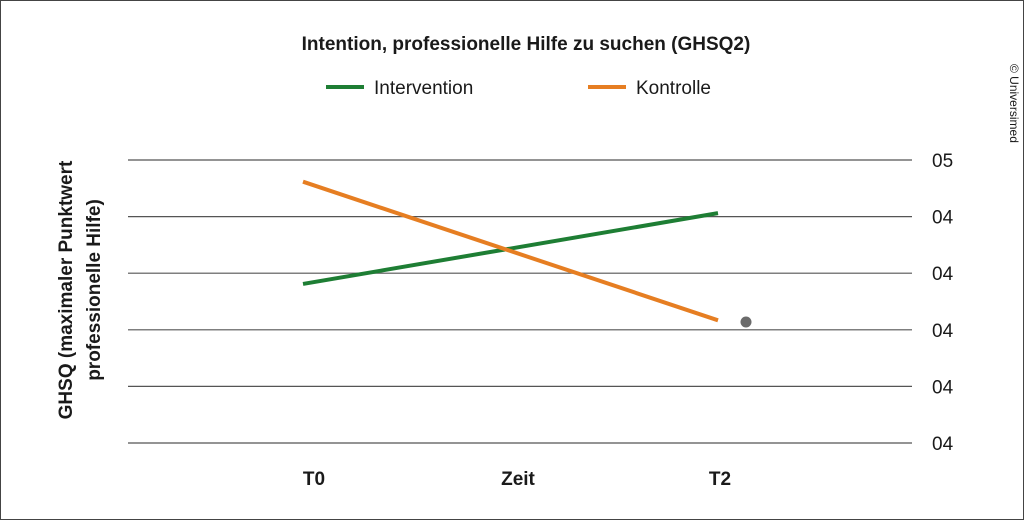 The width and height of the screenshot is (1024, 520). Describe the element at coordinates (94, 290) in the screenshot. I see `y-axis-label-line-2: professionelle Hilfe)` at that location.